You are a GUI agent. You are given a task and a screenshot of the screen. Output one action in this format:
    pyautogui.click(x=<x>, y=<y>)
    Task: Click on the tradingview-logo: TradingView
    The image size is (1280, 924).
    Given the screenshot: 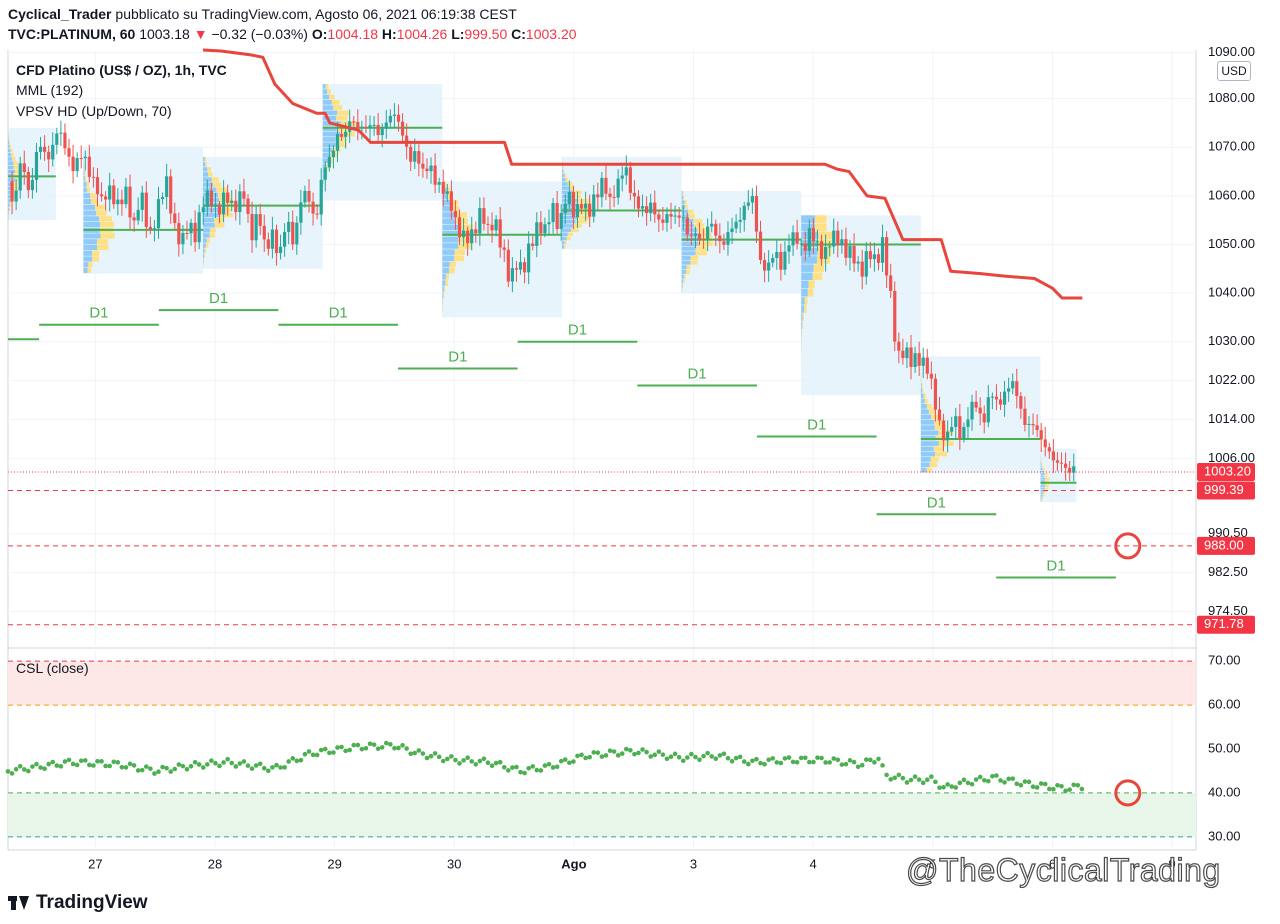 What is the action you would take?
    pyautogui.click(x=78, y=903)
    